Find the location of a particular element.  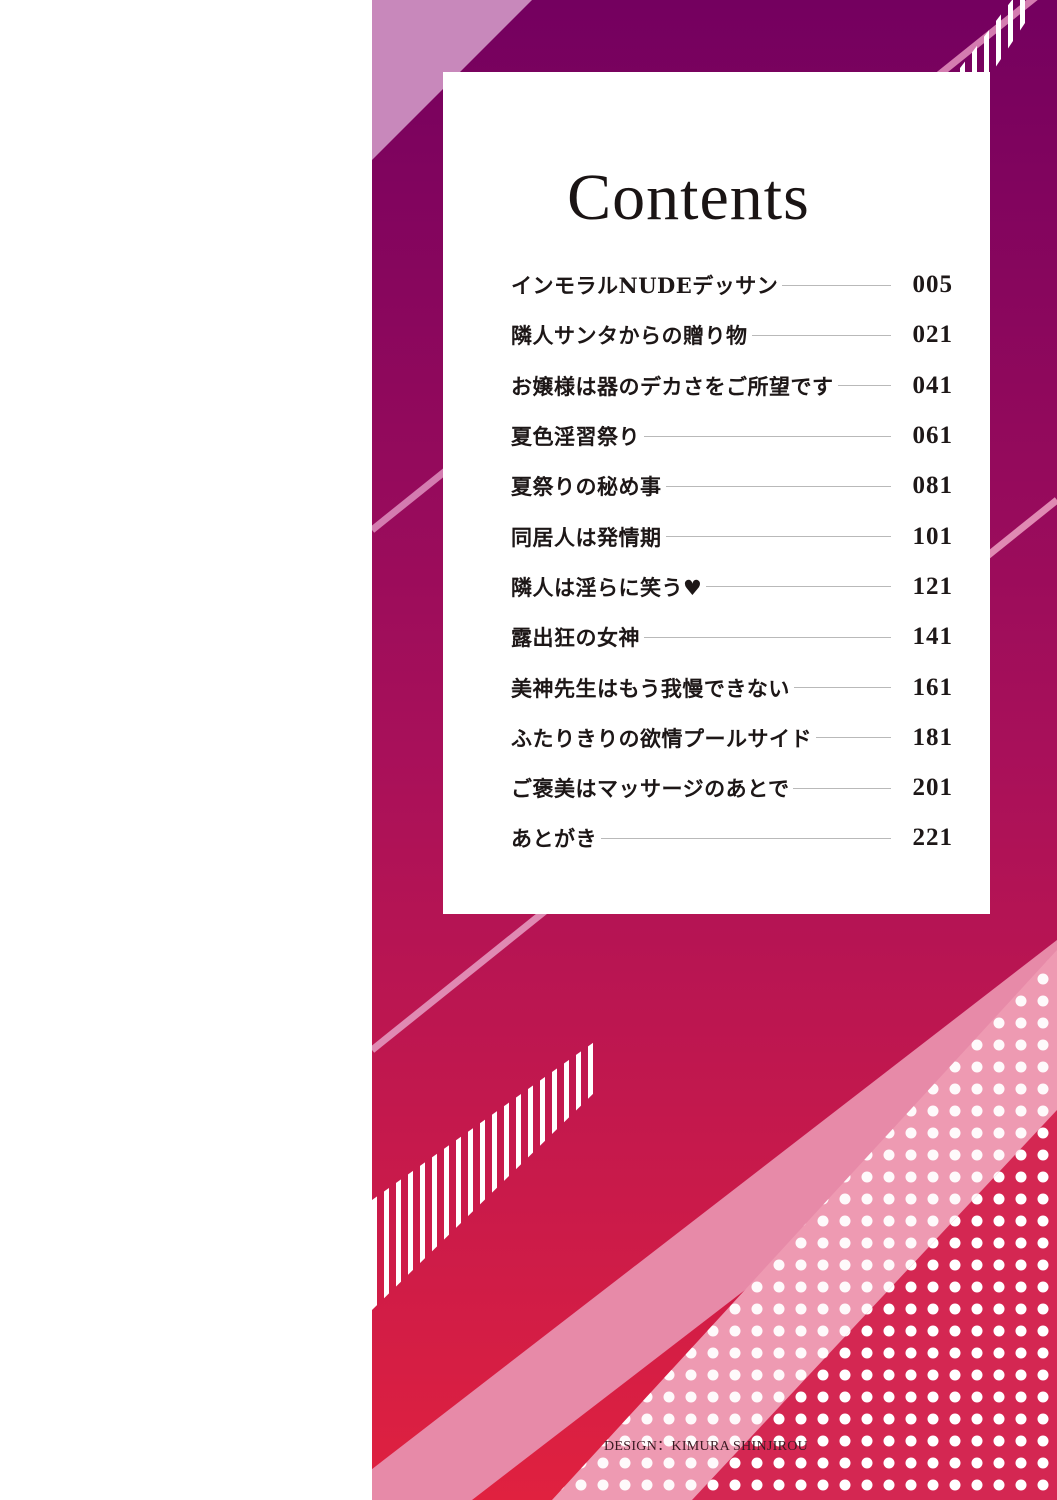

entry-title: 夏色淫習祭り is located at coordinates (575, 437).